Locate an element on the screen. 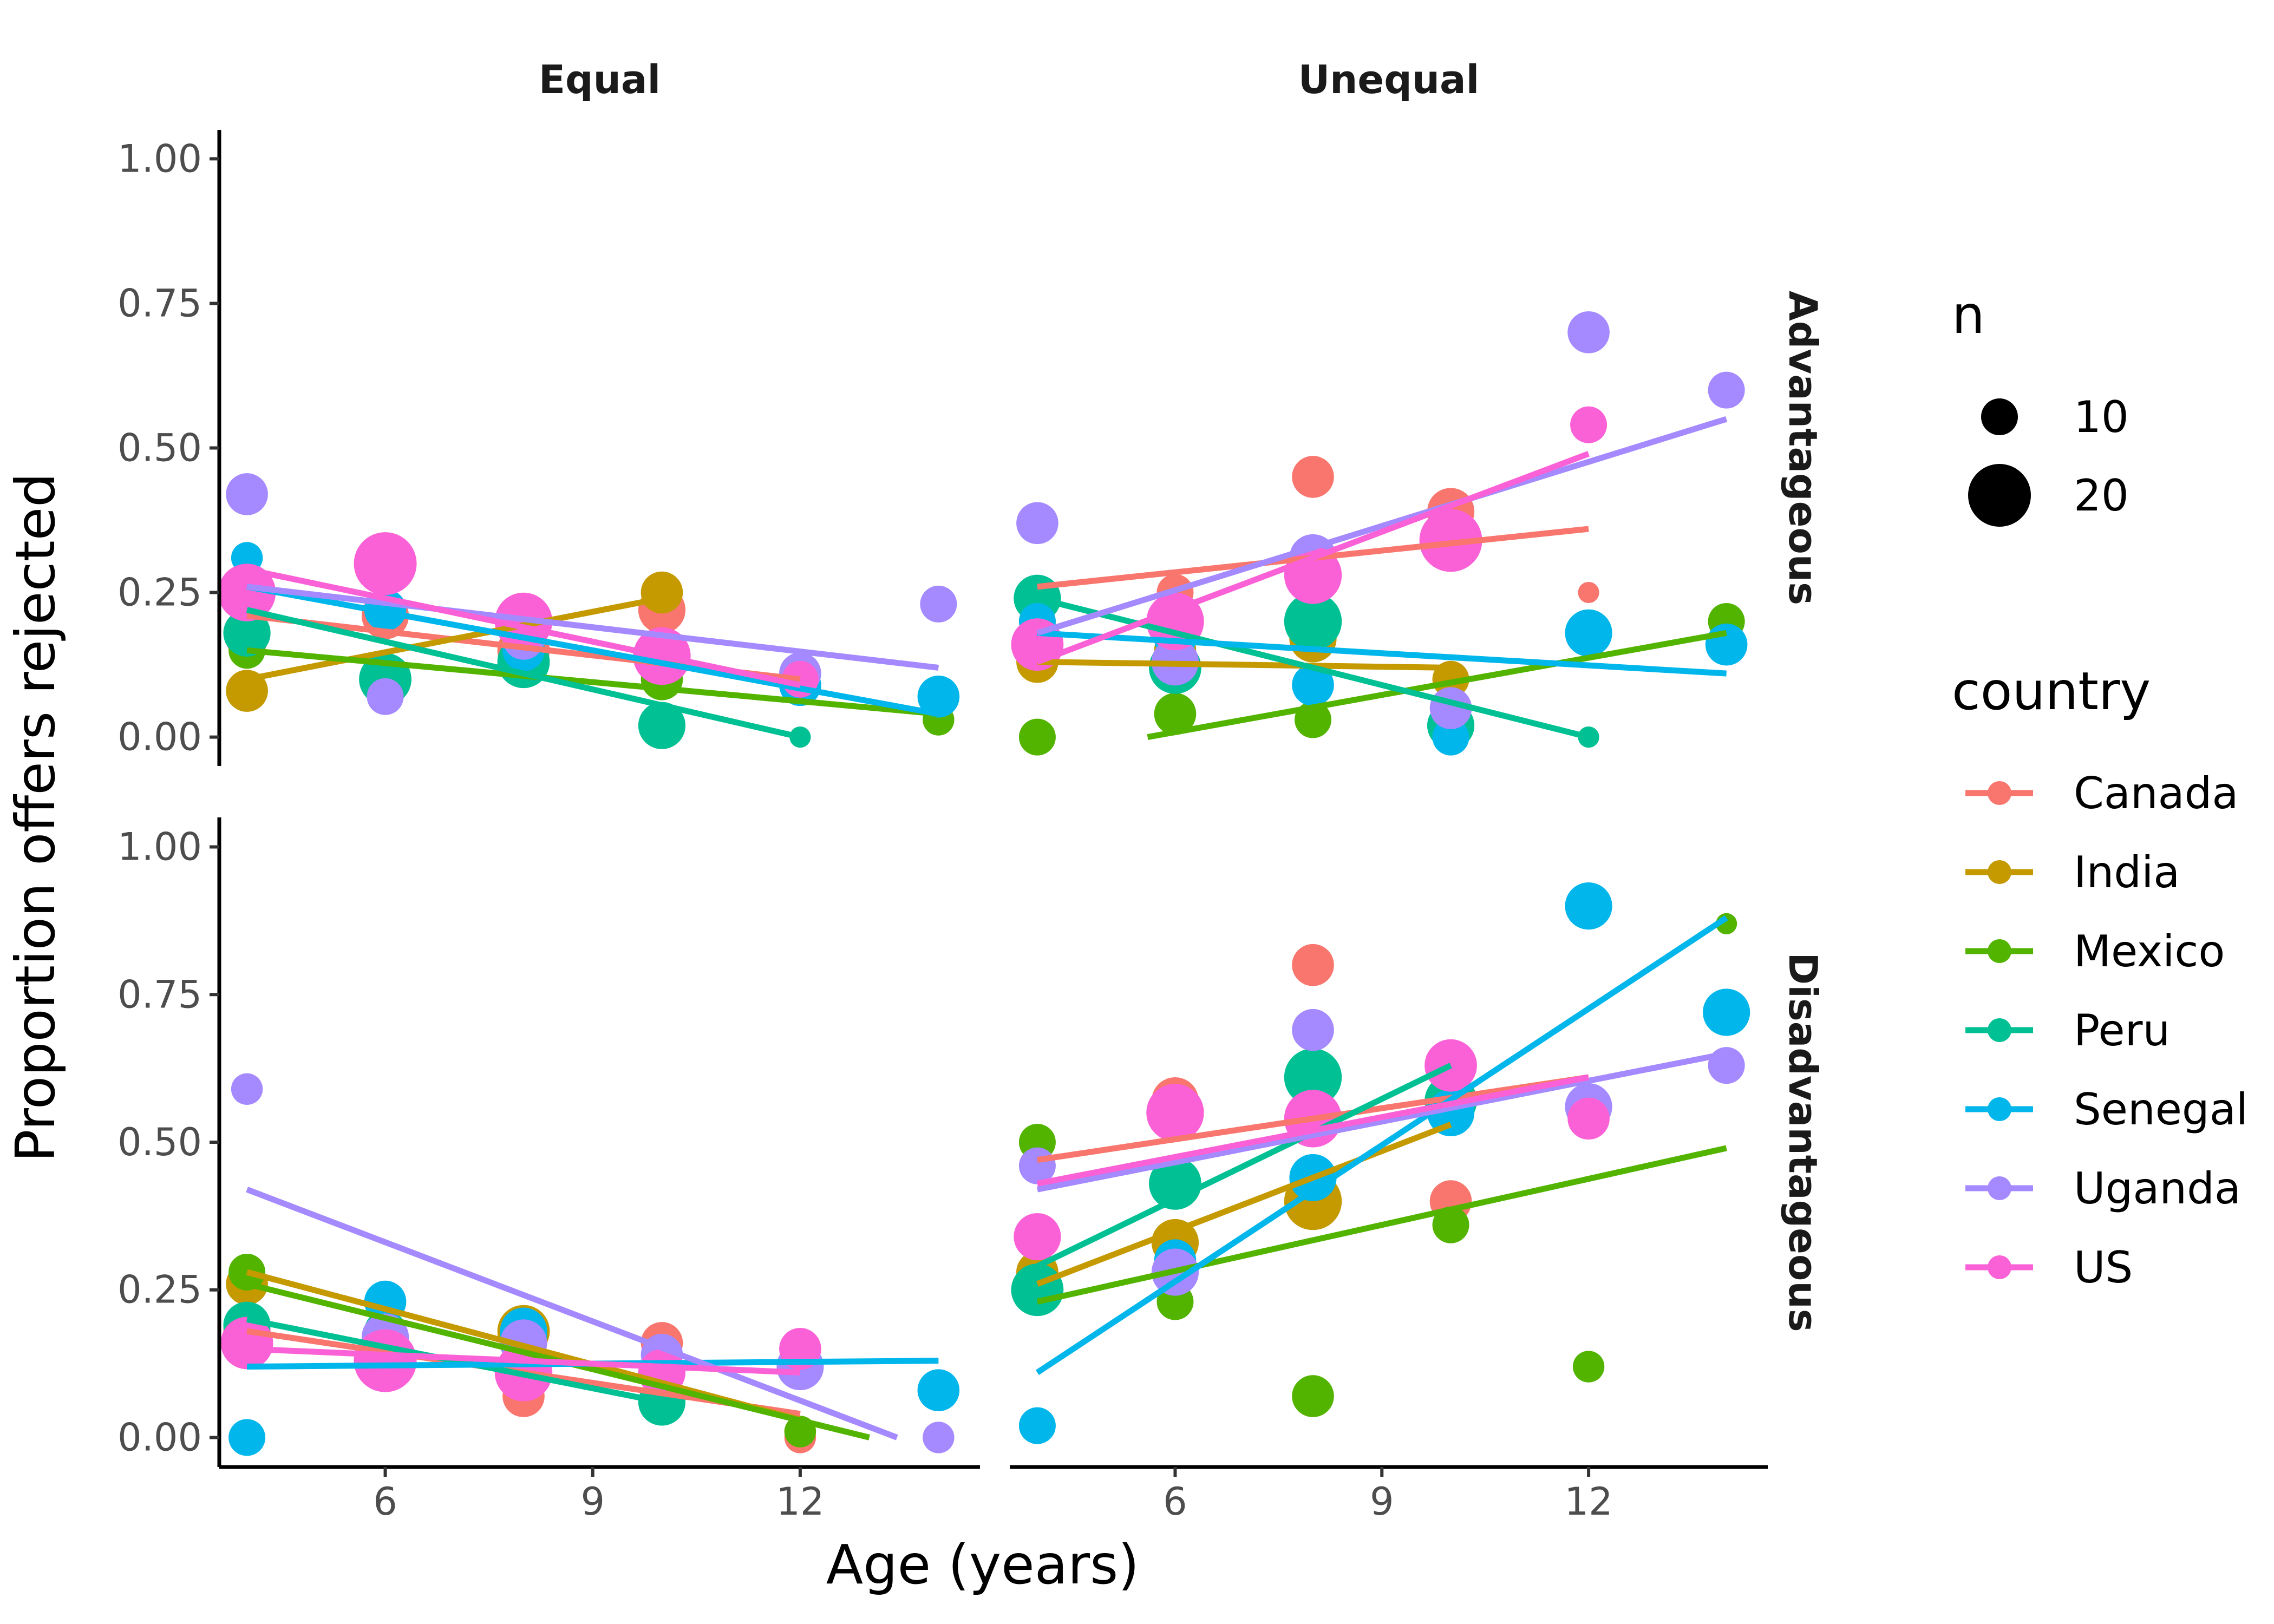  panel-unequal-advantageous is located at coordinates (1380, 533).